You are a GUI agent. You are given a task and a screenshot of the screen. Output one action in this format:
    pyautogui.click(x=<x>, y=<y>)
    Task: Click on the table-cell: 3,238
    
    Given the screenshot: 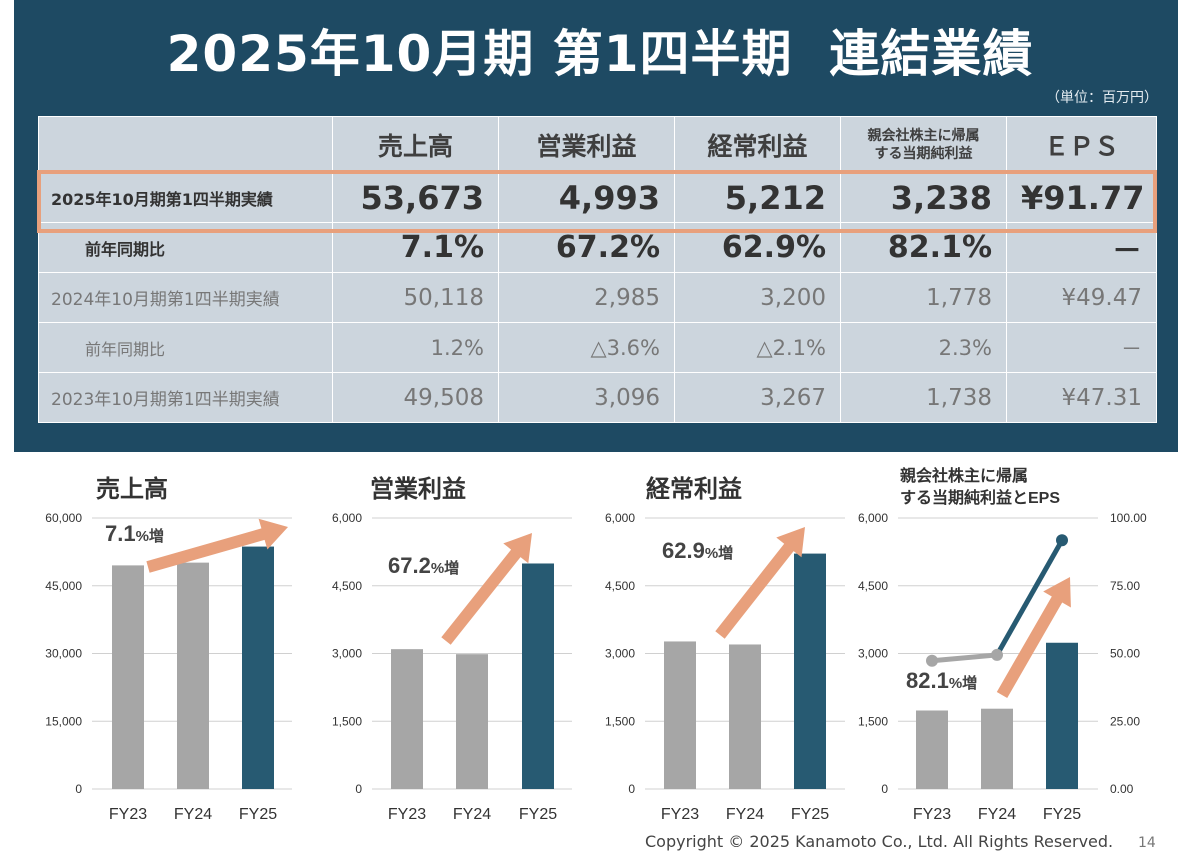 What is the action you would take?
    pyautogui.click(x=923, y=197)
    